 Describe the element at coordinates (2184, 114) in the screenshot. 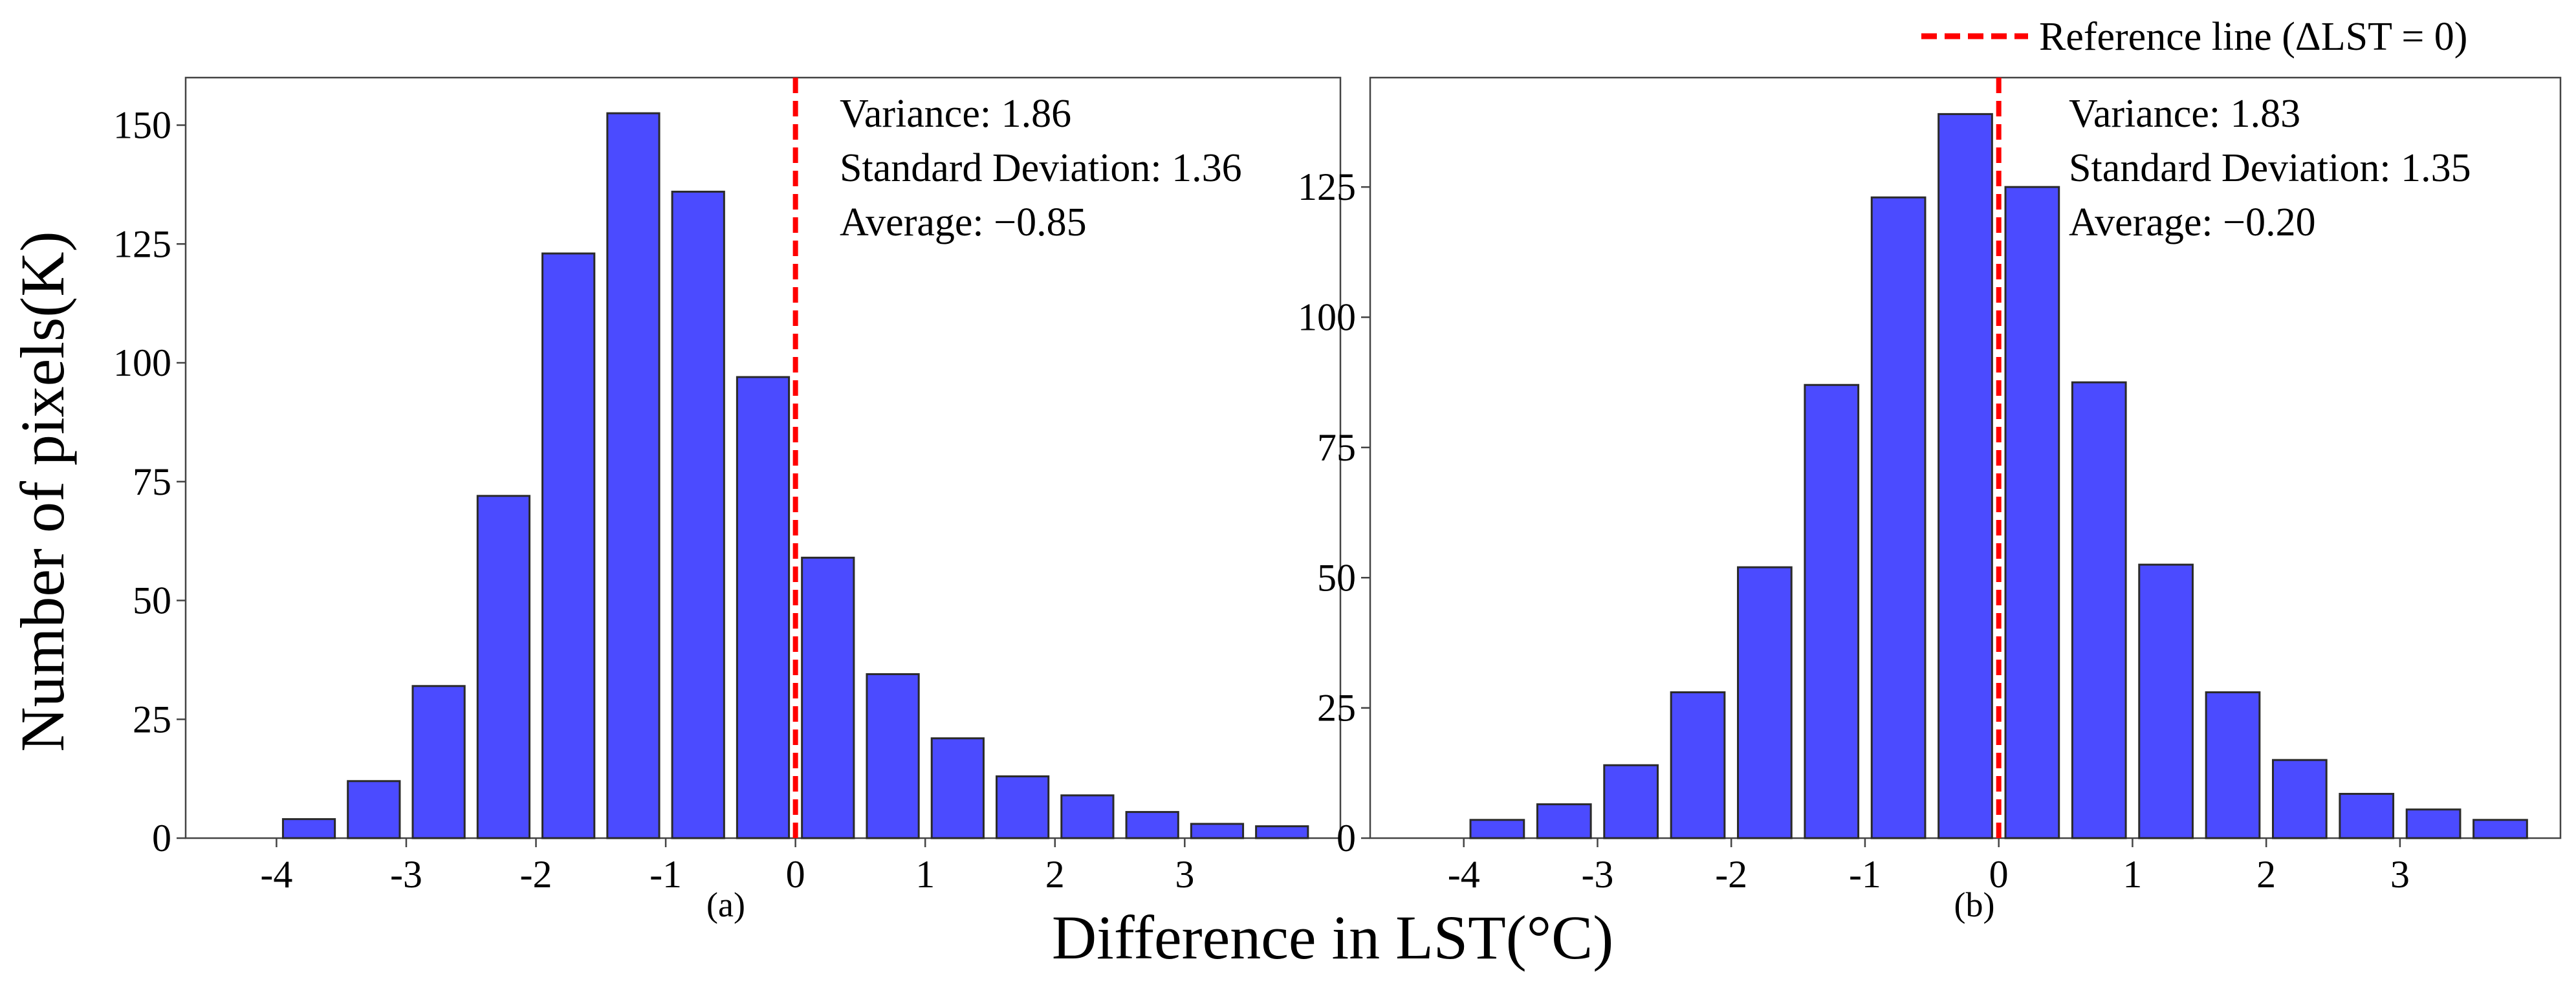

I see `annotation-variance: Variance: 1.83` at that location.